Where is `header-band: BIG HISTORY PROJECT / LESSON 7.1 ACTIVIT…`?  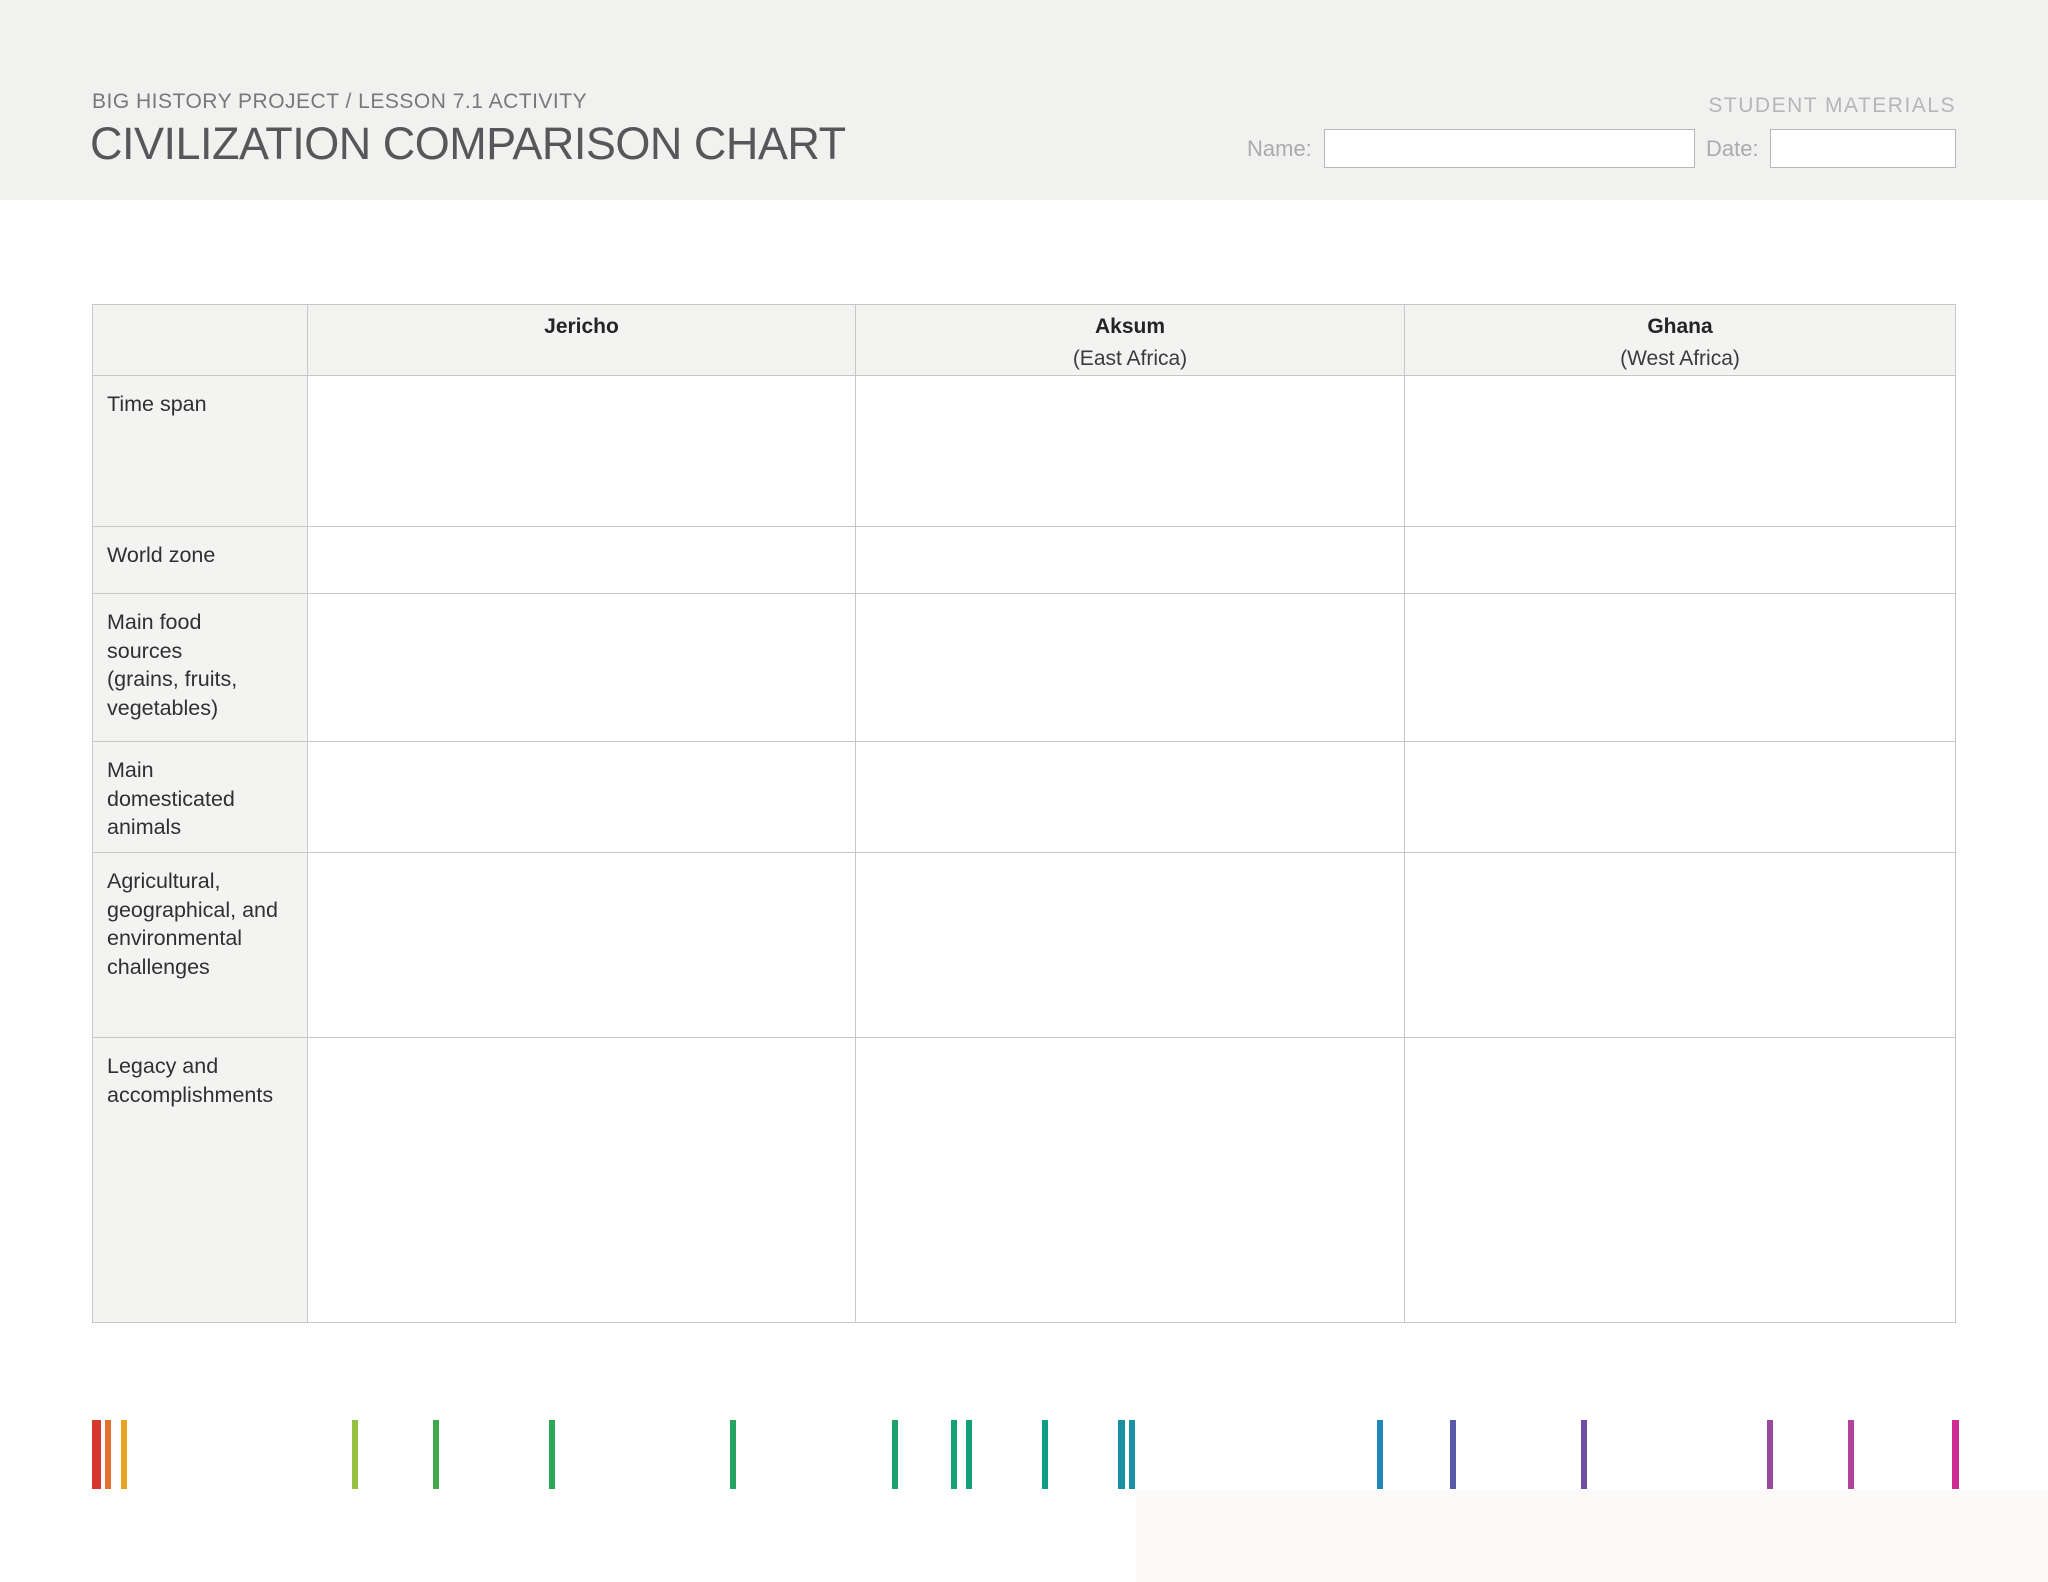
header-band: BIG HISTORY PROJECT / LESSON 7.1 ACTIVIT… is located at coordinates (1024, 100).